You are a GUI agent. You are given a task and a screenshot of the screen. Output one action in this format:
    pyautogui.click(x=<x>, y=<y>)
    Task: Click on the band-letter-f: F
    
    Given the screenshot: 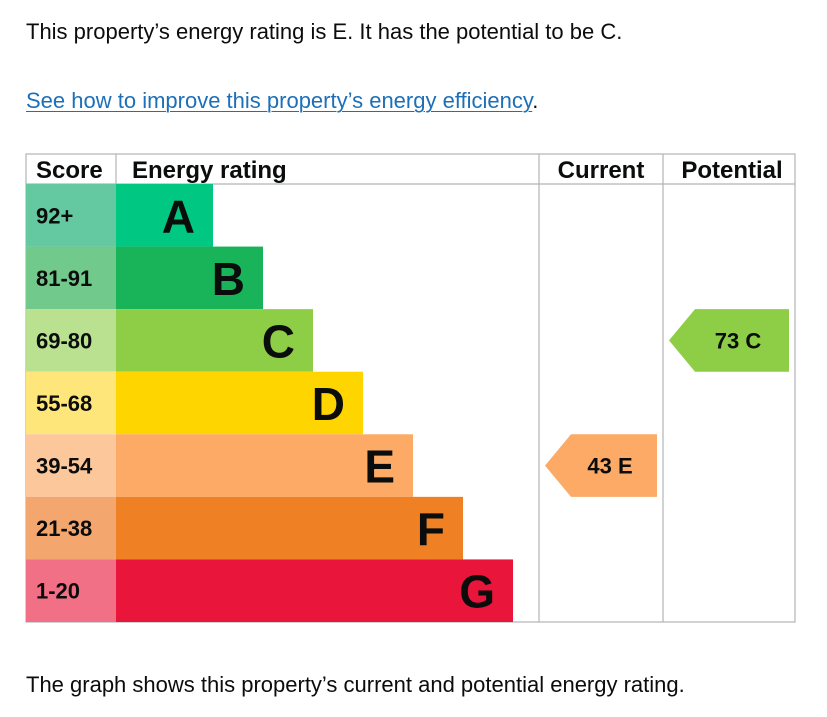 What is the action you would take?
    pyautogui.click(x=431, y=529)
    